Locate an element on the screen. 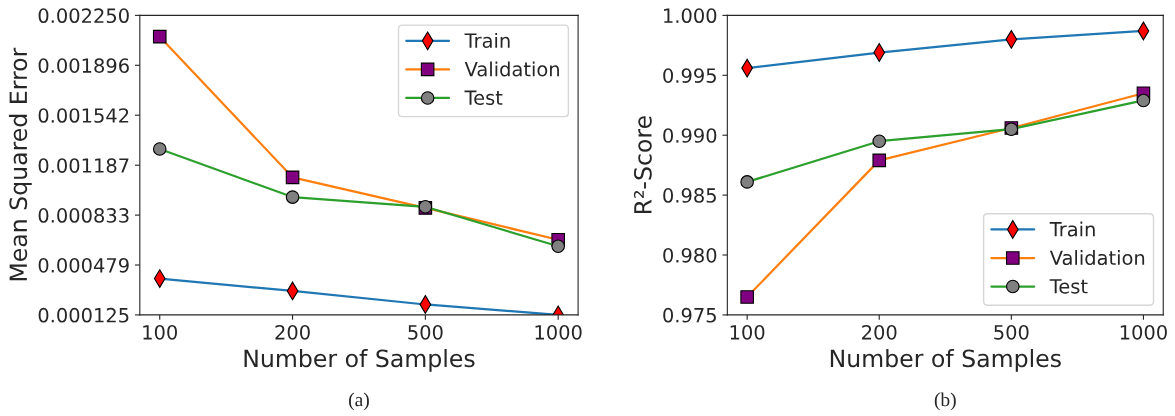  y-tick-label: 0.975 is located at coordinates (689, 315).